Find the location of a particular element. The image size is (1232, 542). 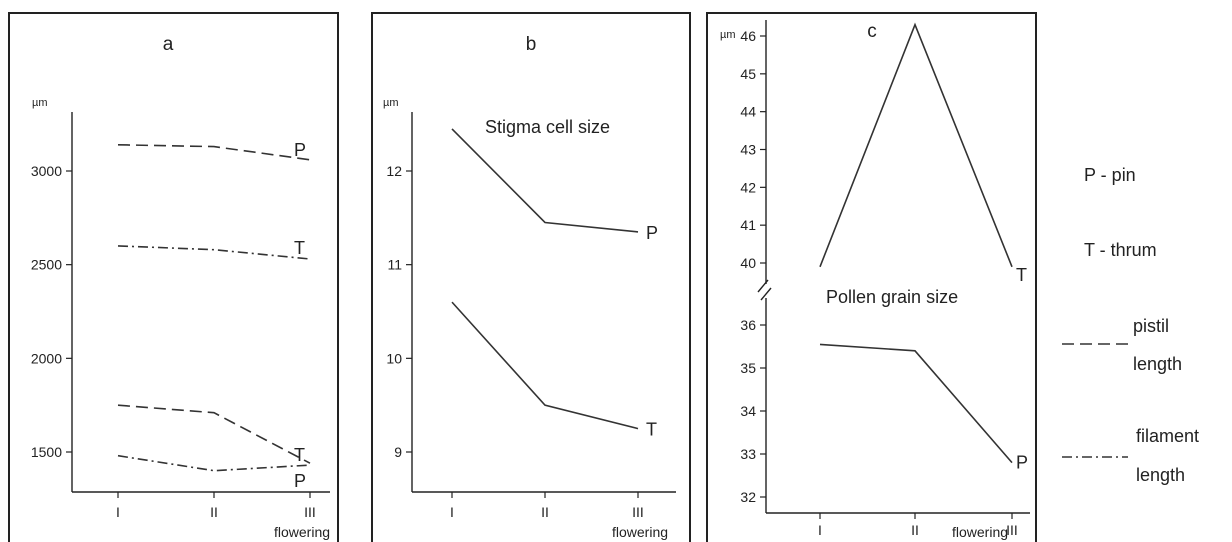

panel-a-y-tick-label: 2500 is located at coordinates (46, 265).